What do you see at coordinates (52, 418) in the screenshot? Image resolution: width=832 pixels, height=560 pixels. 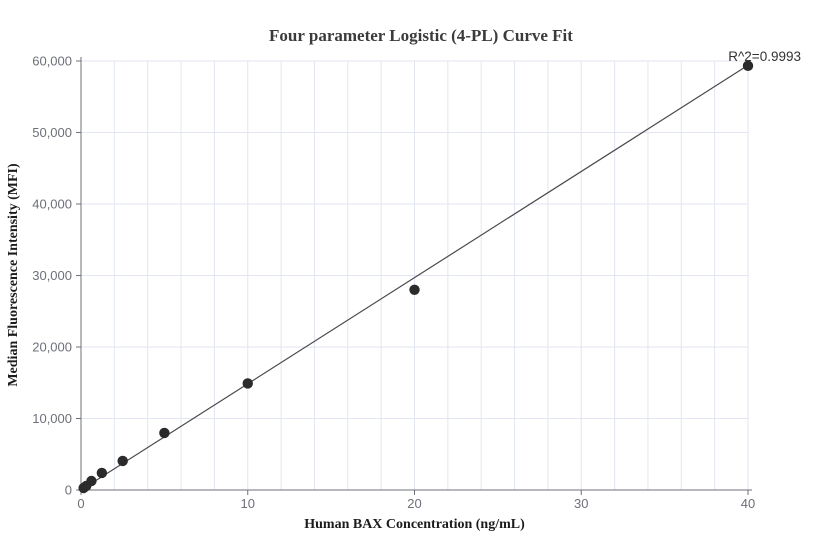 I see `y-tick-label: 10,000` at bounding box center [52, 418].